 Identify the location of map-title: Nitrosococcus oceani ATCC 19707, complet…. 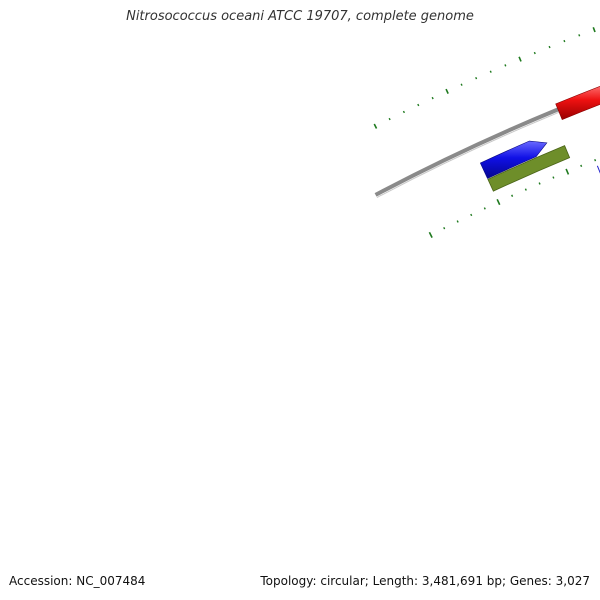
(300, 16).